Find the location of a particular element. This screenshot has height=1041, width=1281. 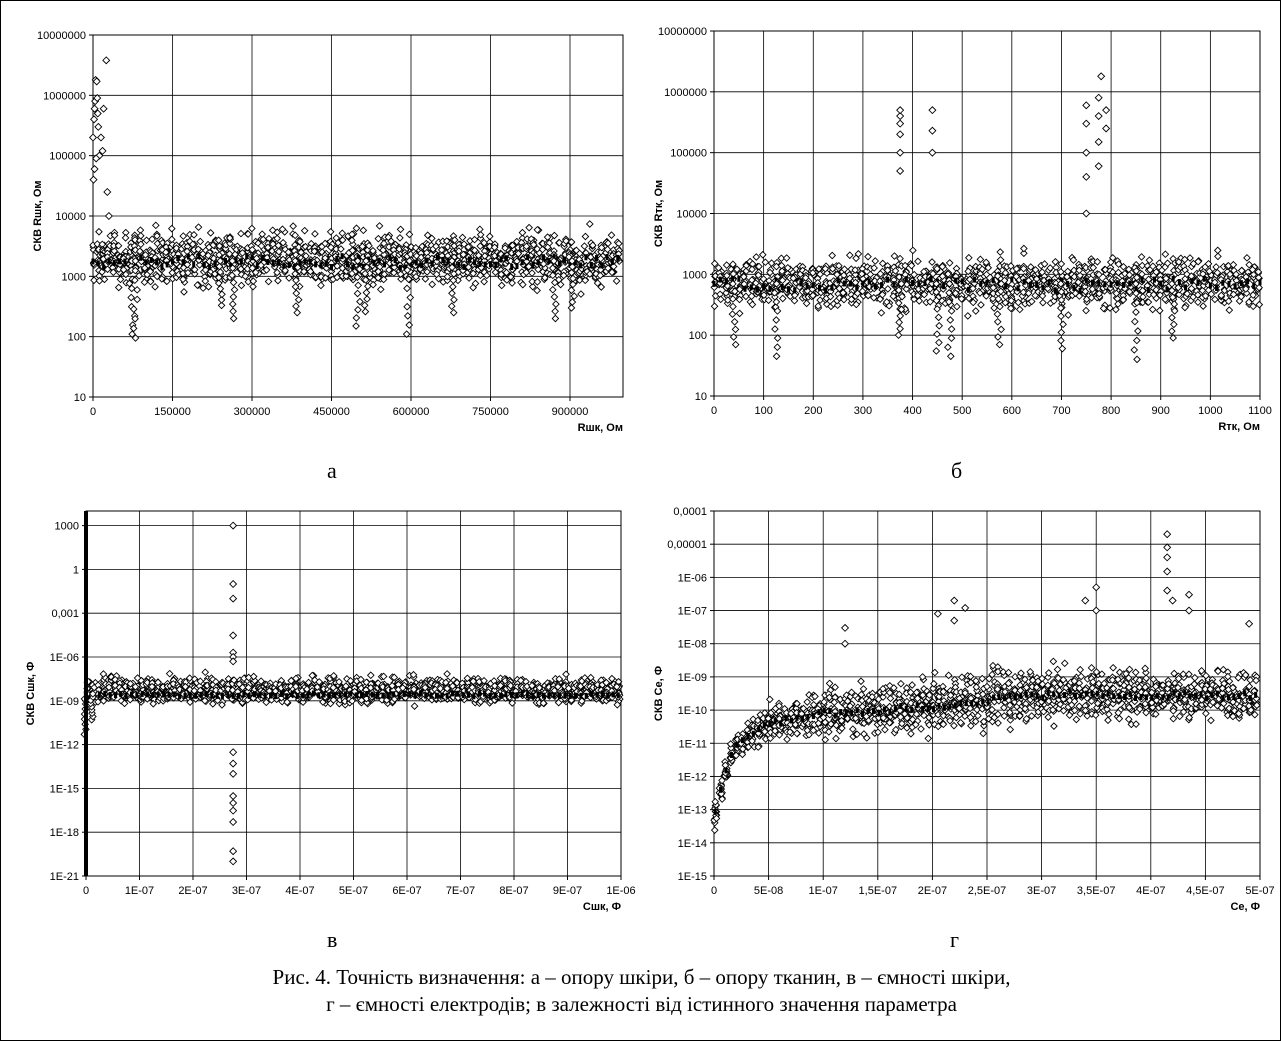

y-axis-label: СКВ Rтк, Ом is located at coordinates (659, 213).